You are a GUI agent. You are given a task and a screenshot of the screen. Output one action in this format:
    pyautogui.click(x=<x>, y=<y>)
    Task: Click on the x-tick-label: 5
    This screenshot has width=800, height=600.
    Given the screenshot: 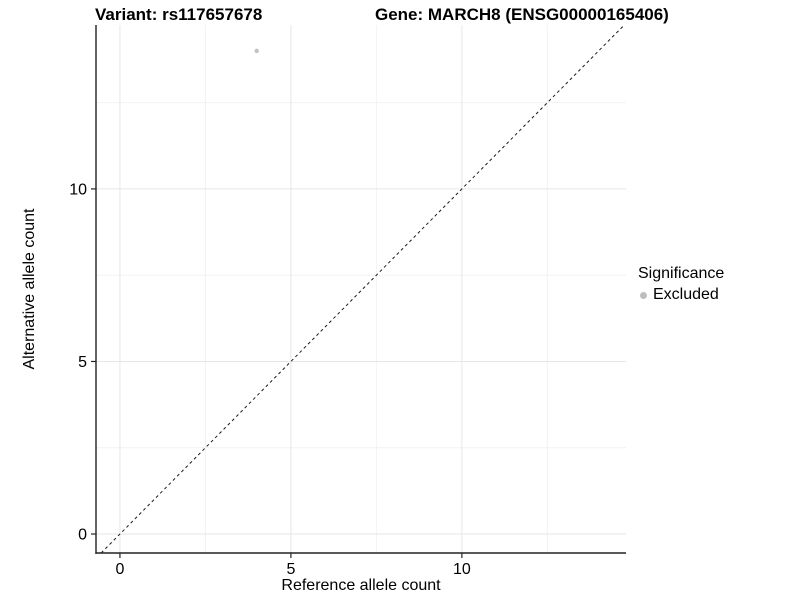 What is the action you would take?
    pyautogui.click(x=290, y=569)
    